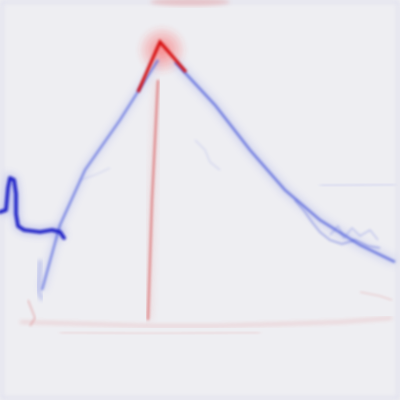 This screenshot has width=400, height=400. I want to click on left-bottom-haze, so click(40, 280).